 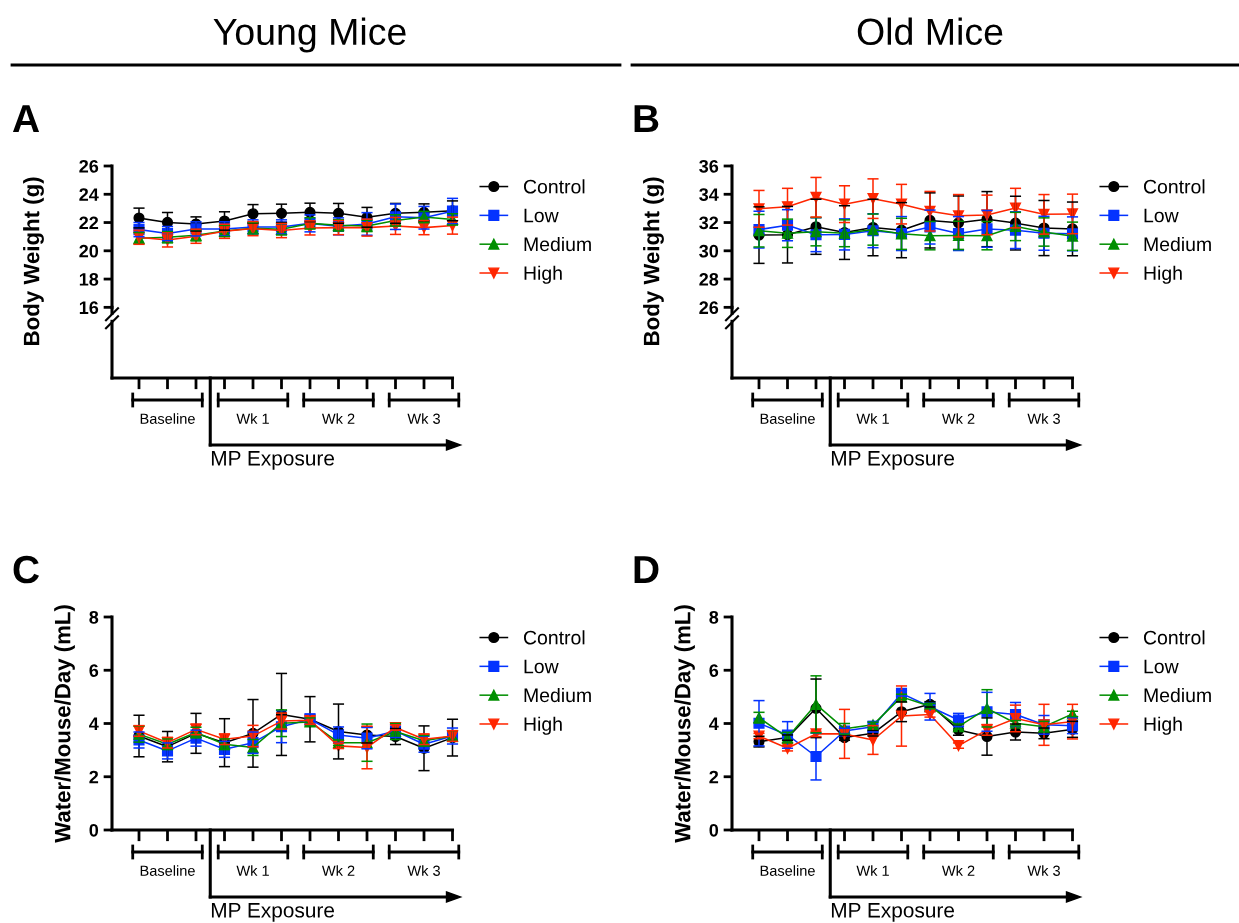 I want to click on y-tick-label: 18, so click(x=89, y=279).